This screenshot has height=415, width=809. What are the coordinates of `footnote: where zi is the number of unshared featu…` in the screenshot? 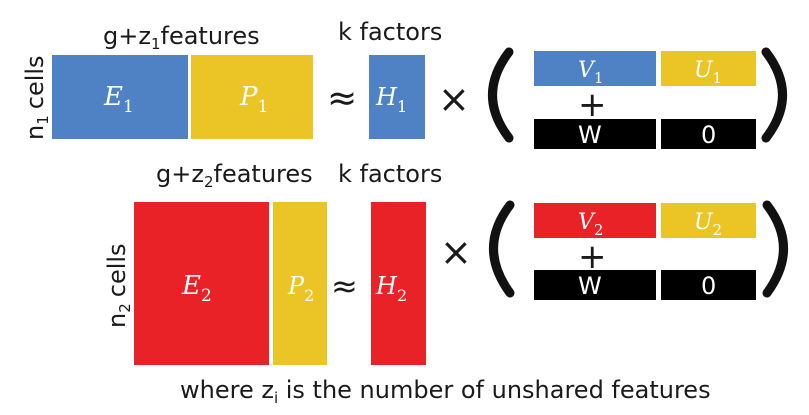 It's located at (445, 391).